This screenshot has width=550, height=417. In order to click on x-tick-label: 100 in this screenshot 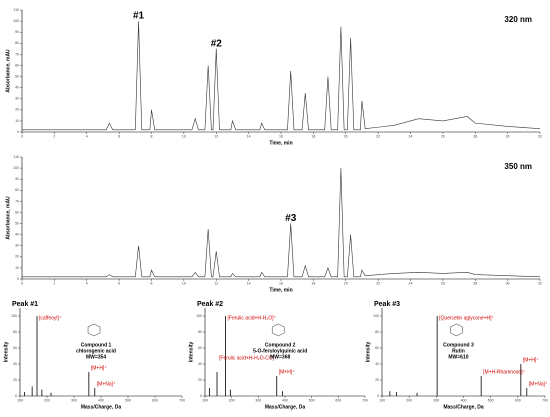, I will do `click(205, 400)`.